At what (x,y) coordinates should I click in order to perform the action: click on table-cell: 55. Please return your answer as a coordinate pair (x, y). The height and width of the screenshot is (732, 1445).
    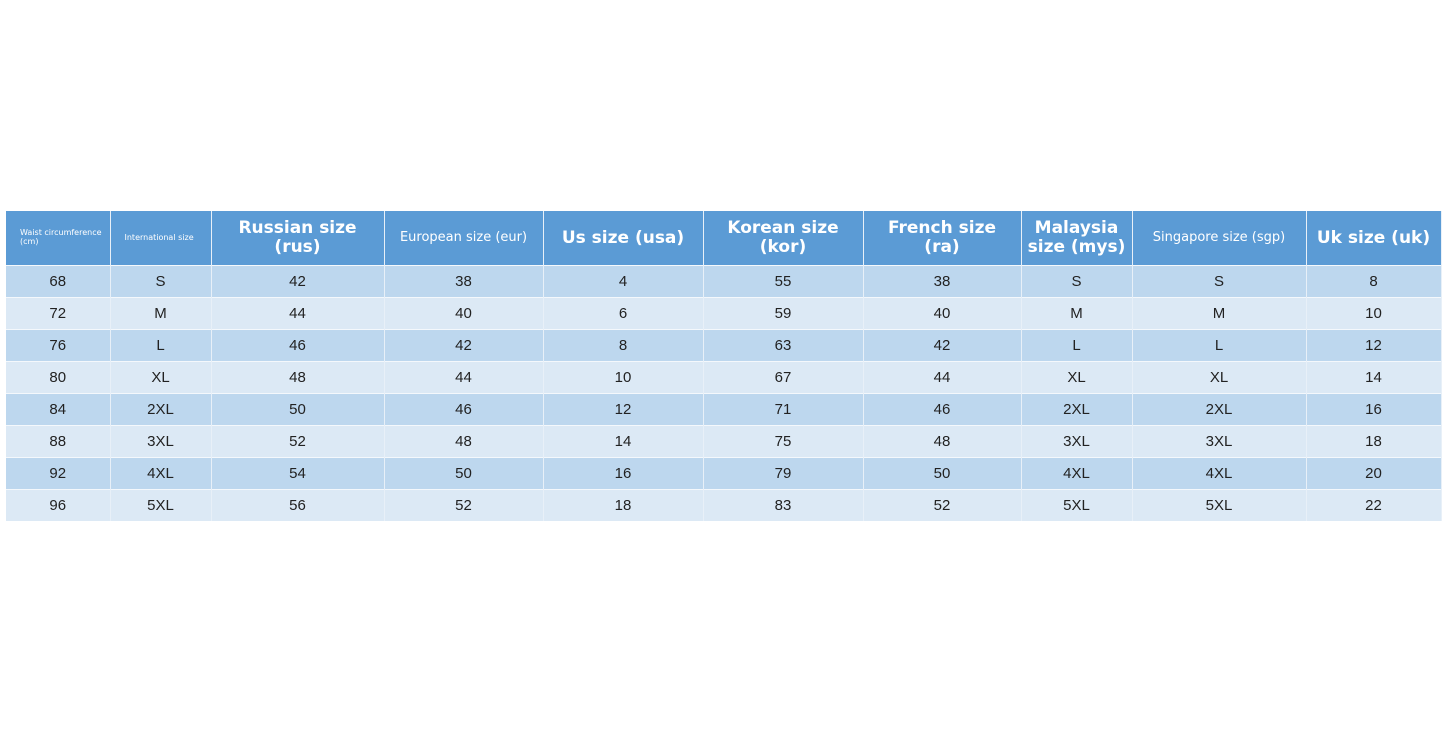
    Looking at the image, I should click on (783, 281).